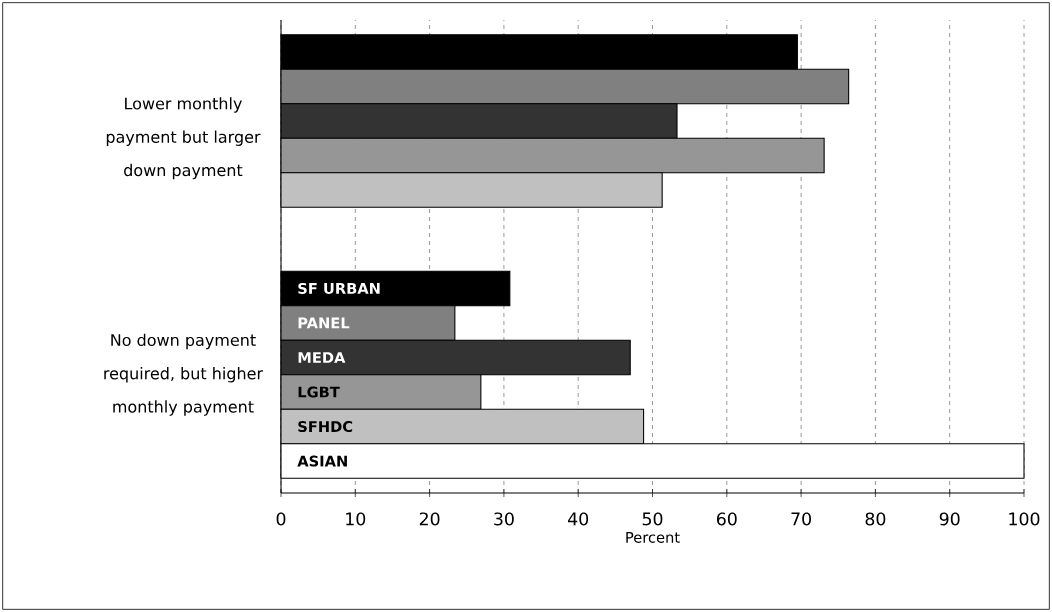  I want to click on x-tick-label: 70, so click(801, 519).